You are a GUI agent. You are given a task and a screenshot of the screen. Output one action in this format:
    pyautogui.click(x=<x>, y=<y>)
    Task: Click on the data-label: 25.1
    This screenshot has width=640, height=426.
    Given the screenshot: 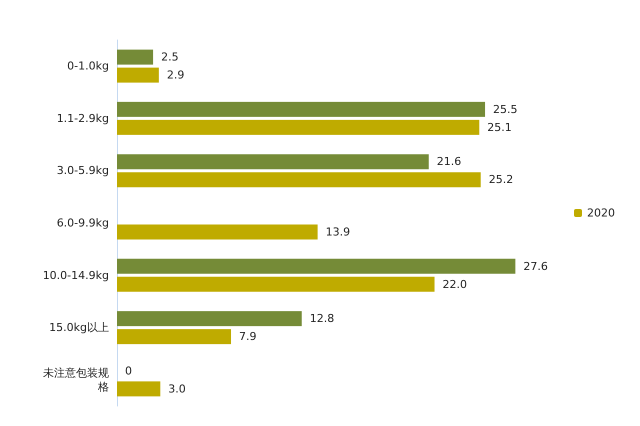 What is the action you would take?
    pyautogui.click(x=499, y=127)
    